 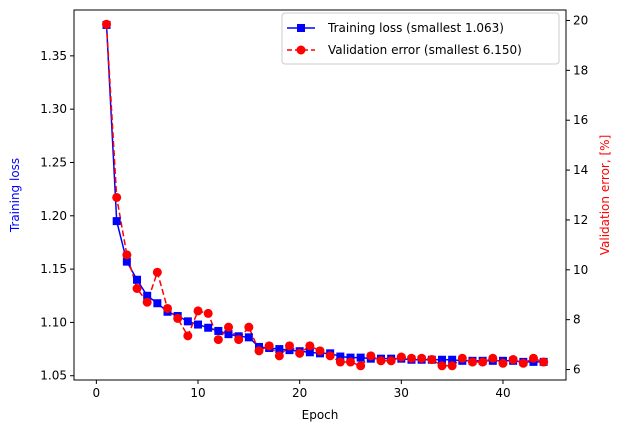 I want to click on right-y-tick-label: 16, so click(x=580, y=120).